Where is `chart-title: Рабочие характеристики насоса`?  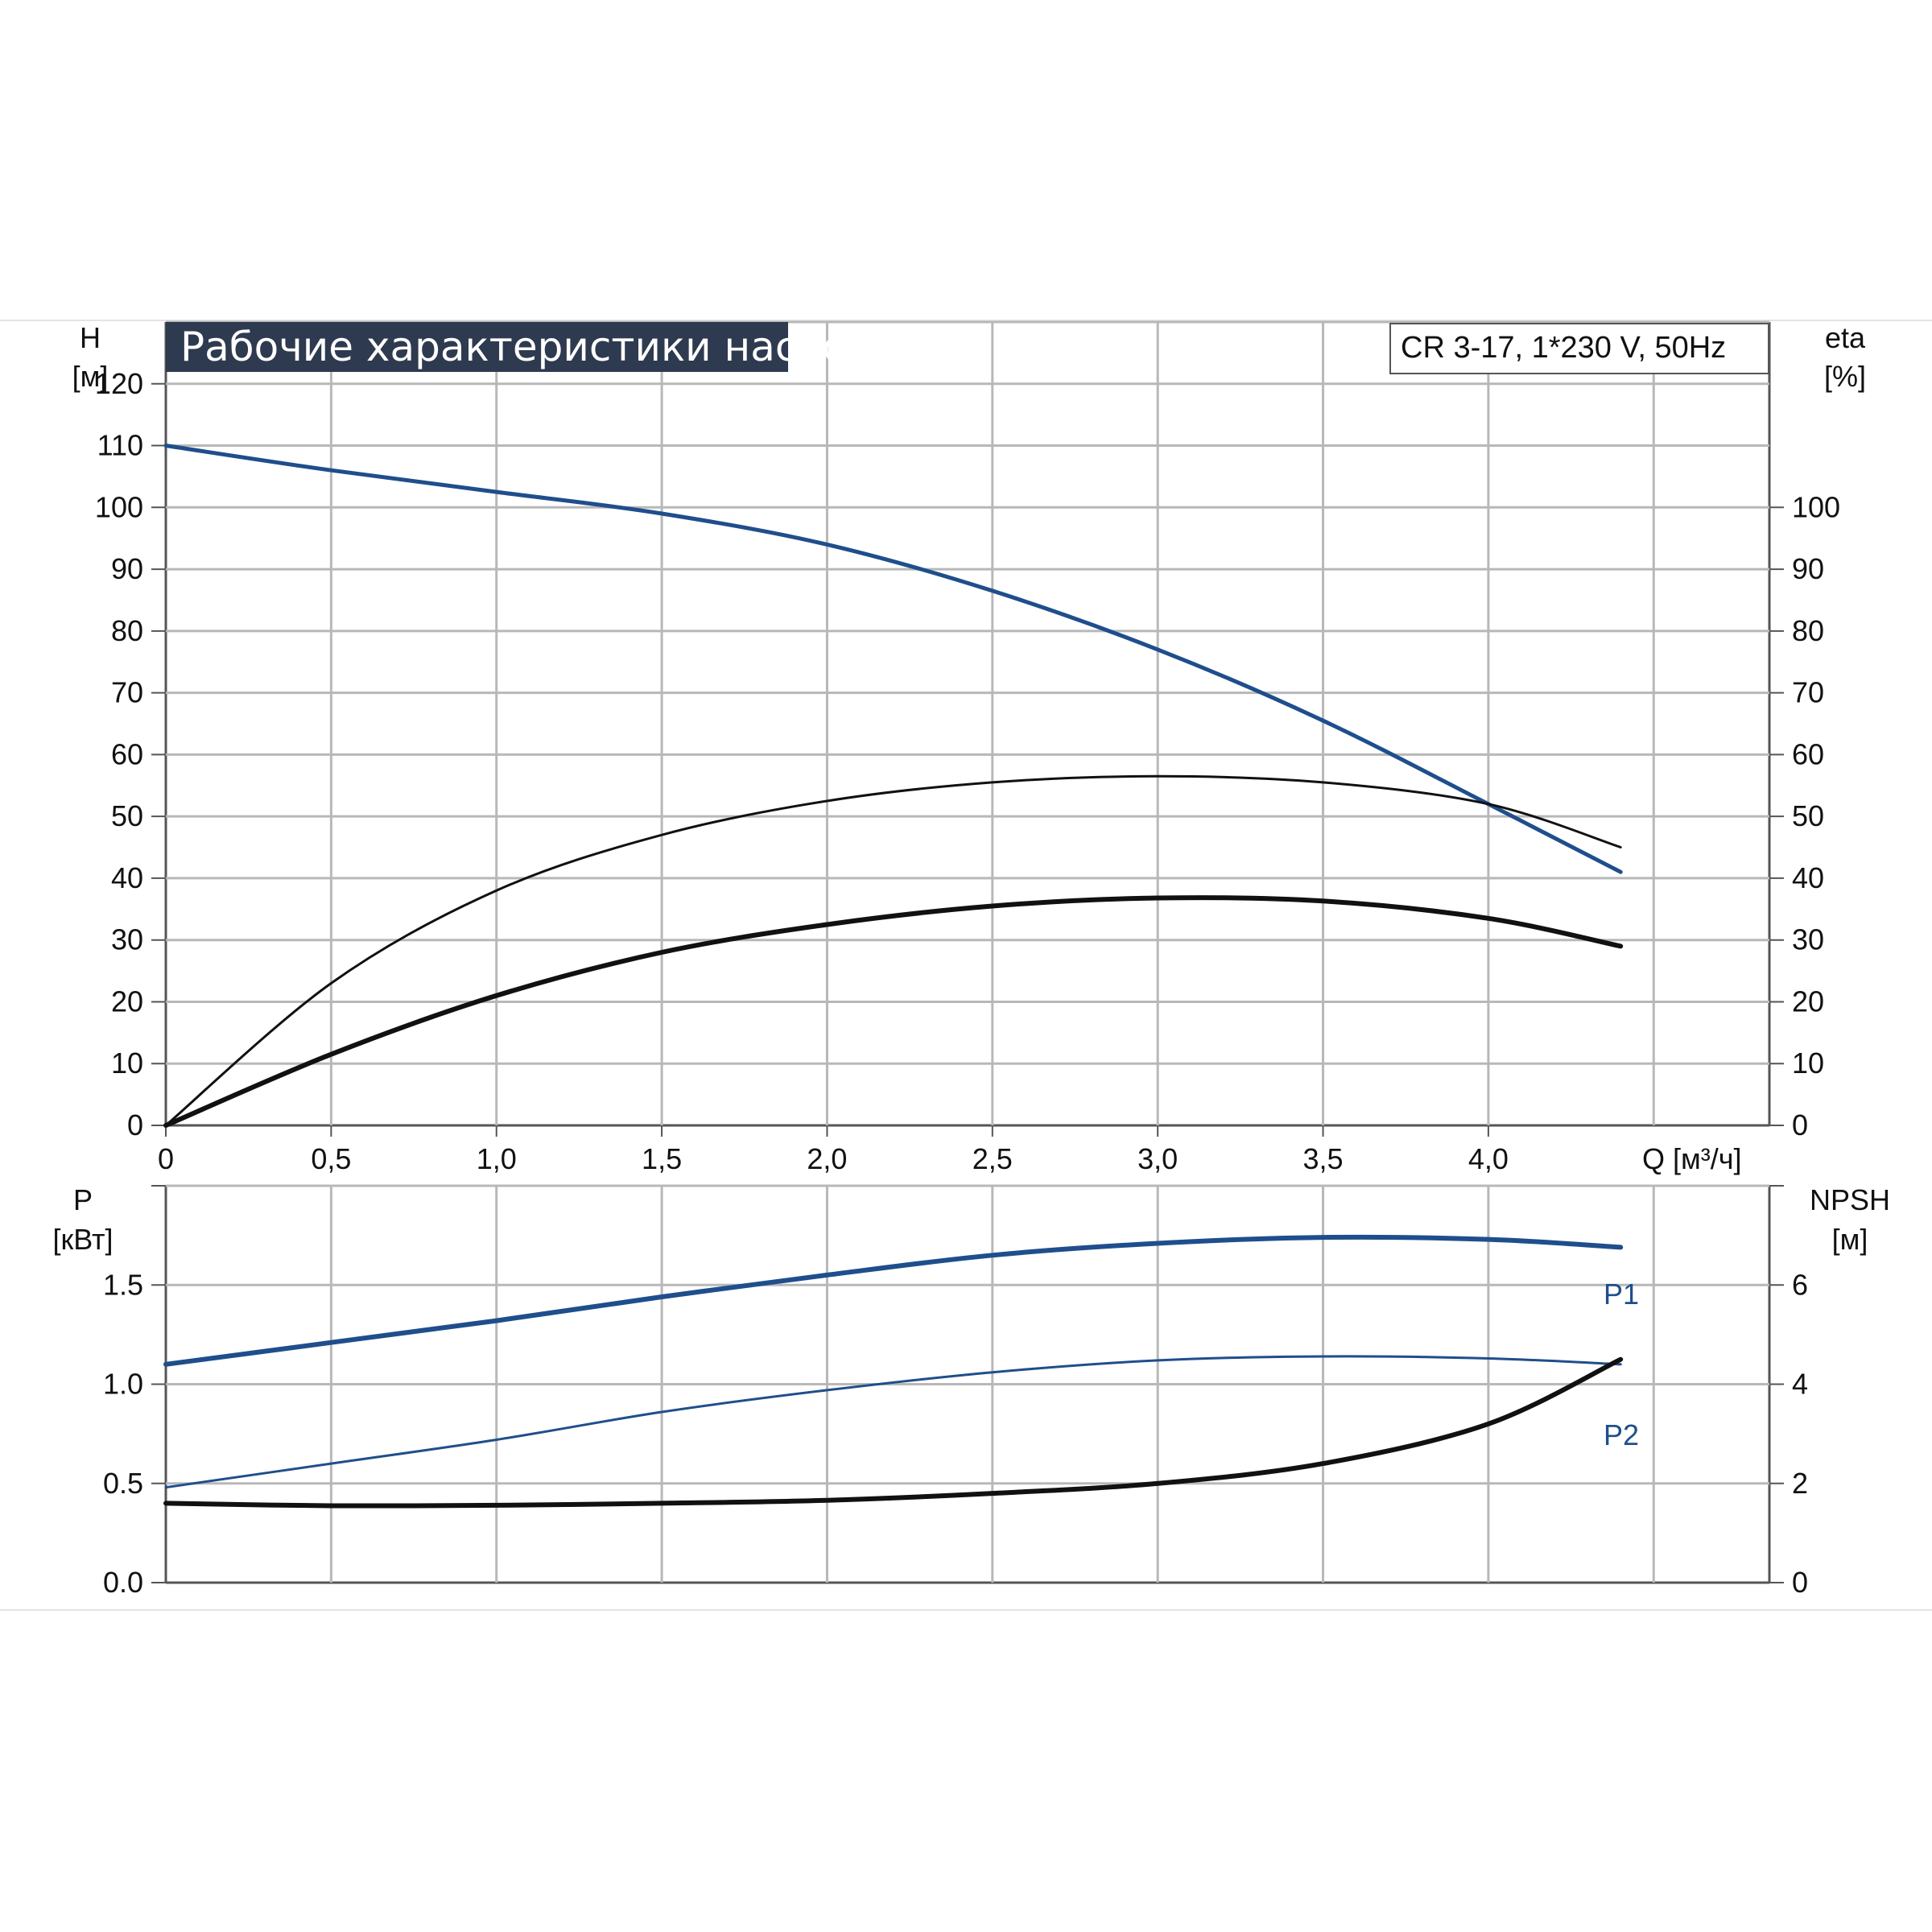
chart-title: Рабочие характеристики насоса is located at coordinates (524, 347).